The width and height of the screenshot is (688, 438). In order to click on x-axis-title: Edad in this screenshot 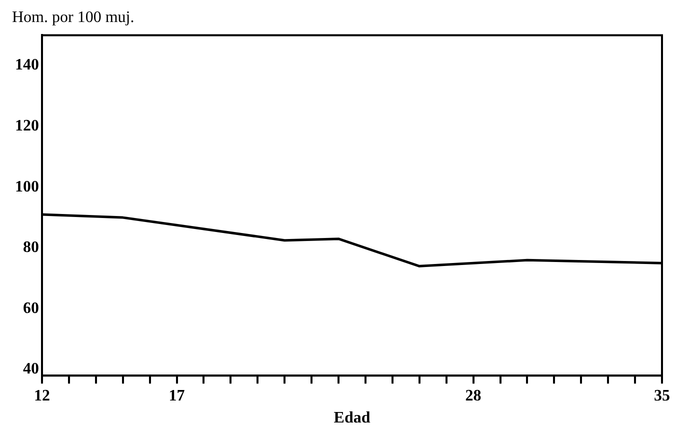, I will do `click(352, 418)`.